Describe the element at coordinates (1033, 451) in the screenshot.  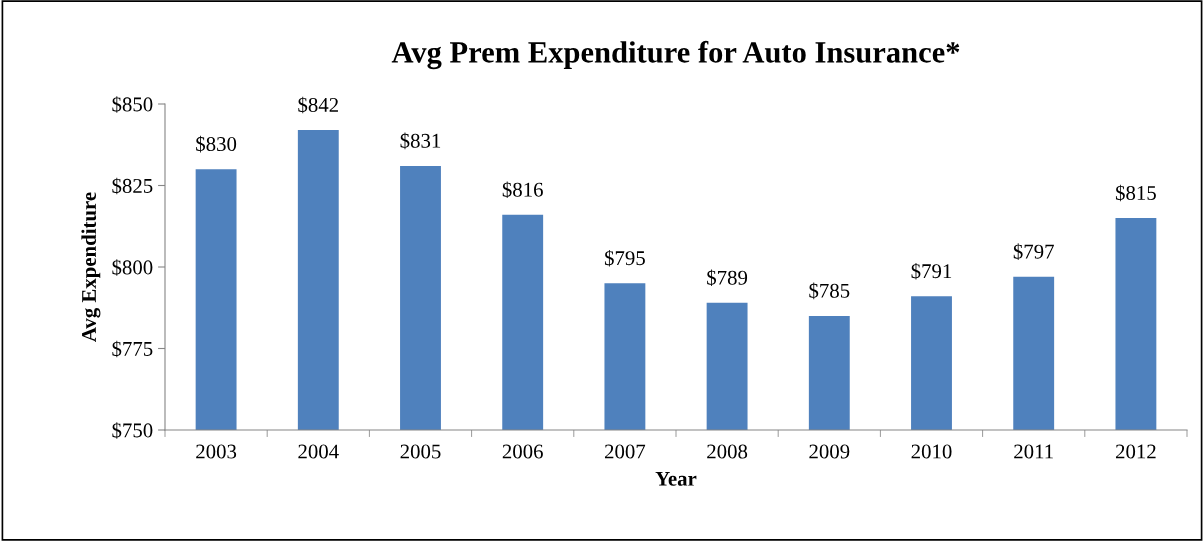
I see `x-tick-label: 2011` at that location.